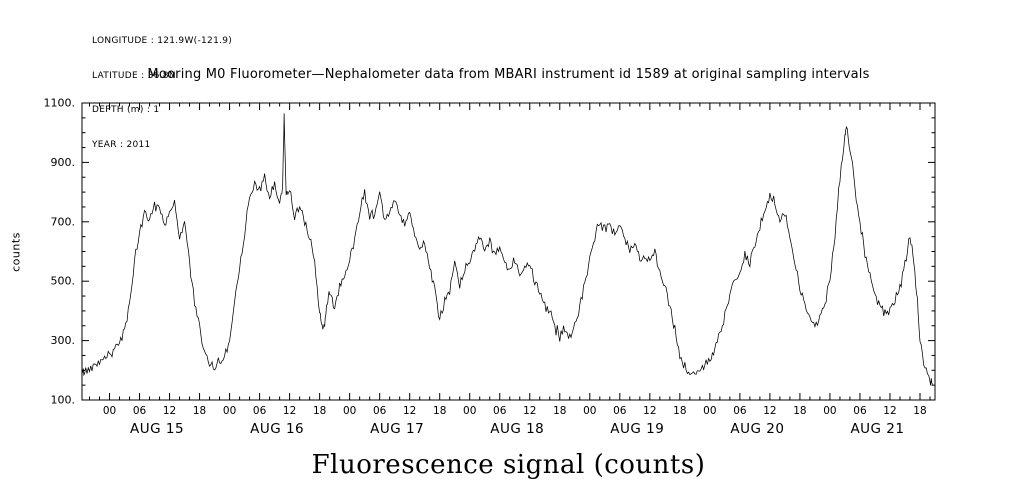  Describe the element at coordinates (126, 110) in the screenshot. I see `depth-line: DEPTH (m) : 1` at that location.